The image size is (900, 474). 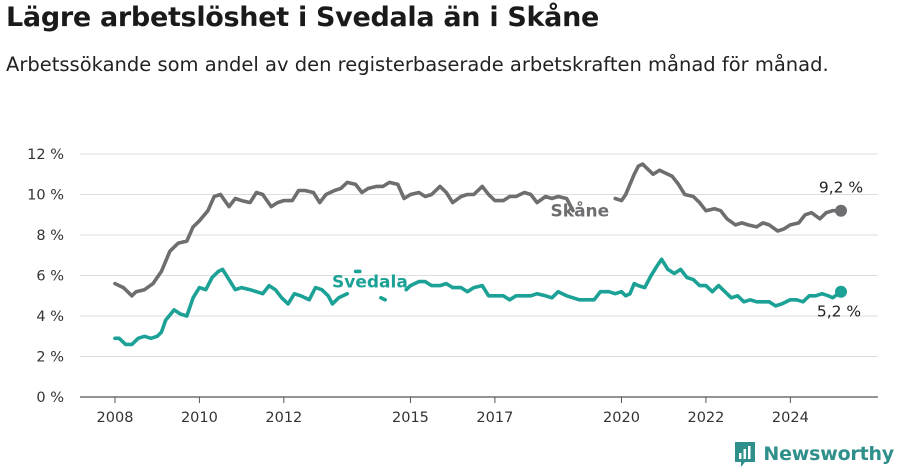 I want to click on newsworthy-logo-icon, so click(x=745, y=454).